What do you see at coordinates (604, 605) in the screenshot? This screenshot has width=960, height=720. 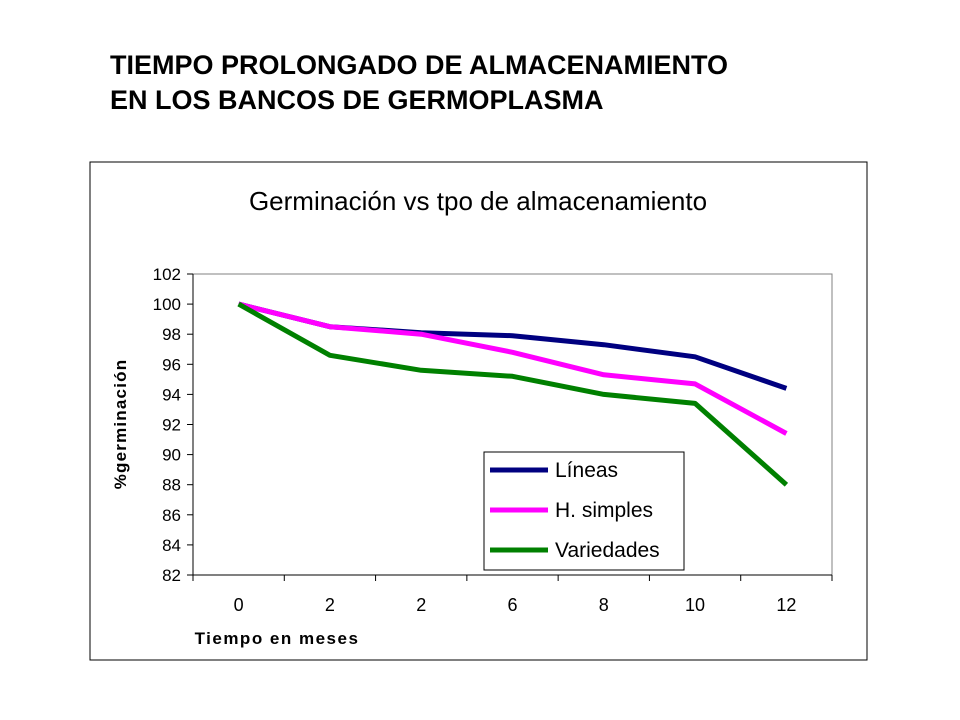 I see `x-tick-label: 8` at bounding box center [604, 605].